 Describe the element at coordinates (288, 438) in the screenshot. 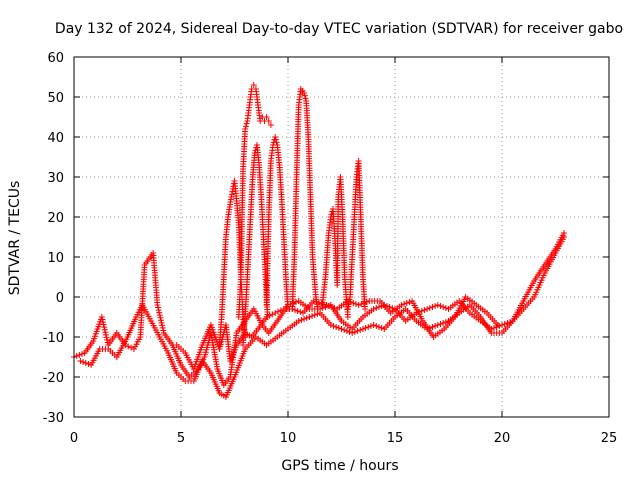

I see `x-tick-label: 10` at that location.